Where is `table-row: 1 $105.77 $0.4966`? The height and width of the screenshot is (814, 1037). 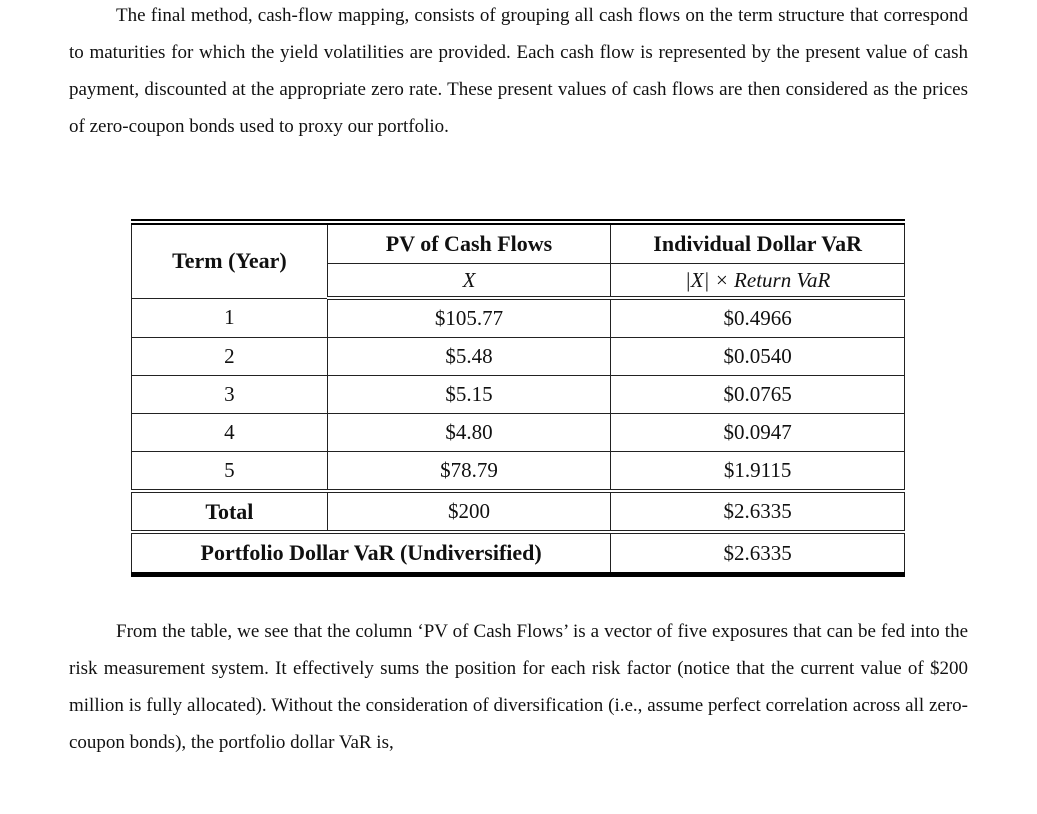 table-row: 1 $105.77 $0.4966 is located at coordinates (518, 317).